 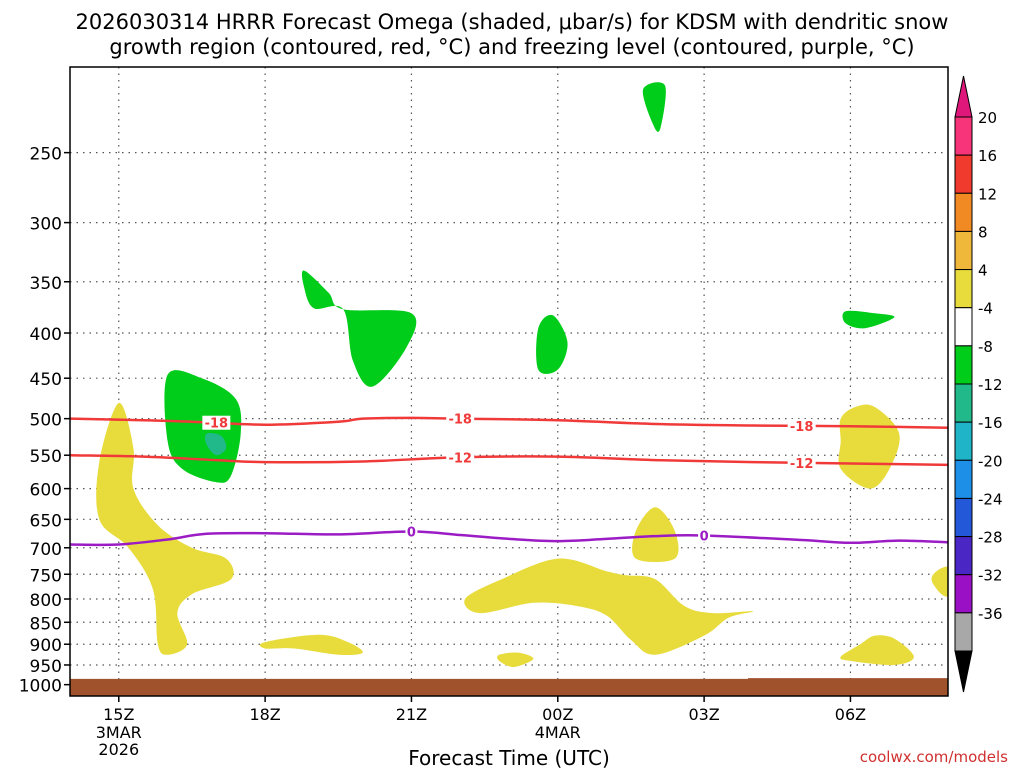 I want to click on ground-fill, so click(x=509, y=687).